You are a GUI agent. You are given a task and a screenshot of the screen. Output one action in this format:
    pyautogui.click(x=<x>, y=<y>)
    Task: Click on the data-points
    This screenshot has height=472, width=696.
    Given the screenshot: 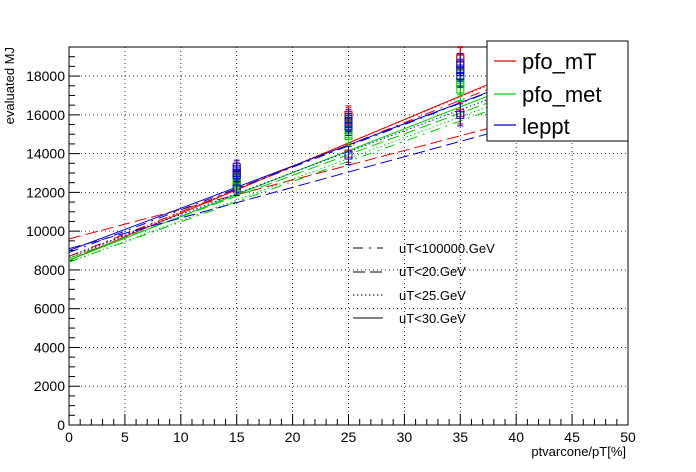 What is the action you would take?
    pyautogui.click(x=348, y=121)
    